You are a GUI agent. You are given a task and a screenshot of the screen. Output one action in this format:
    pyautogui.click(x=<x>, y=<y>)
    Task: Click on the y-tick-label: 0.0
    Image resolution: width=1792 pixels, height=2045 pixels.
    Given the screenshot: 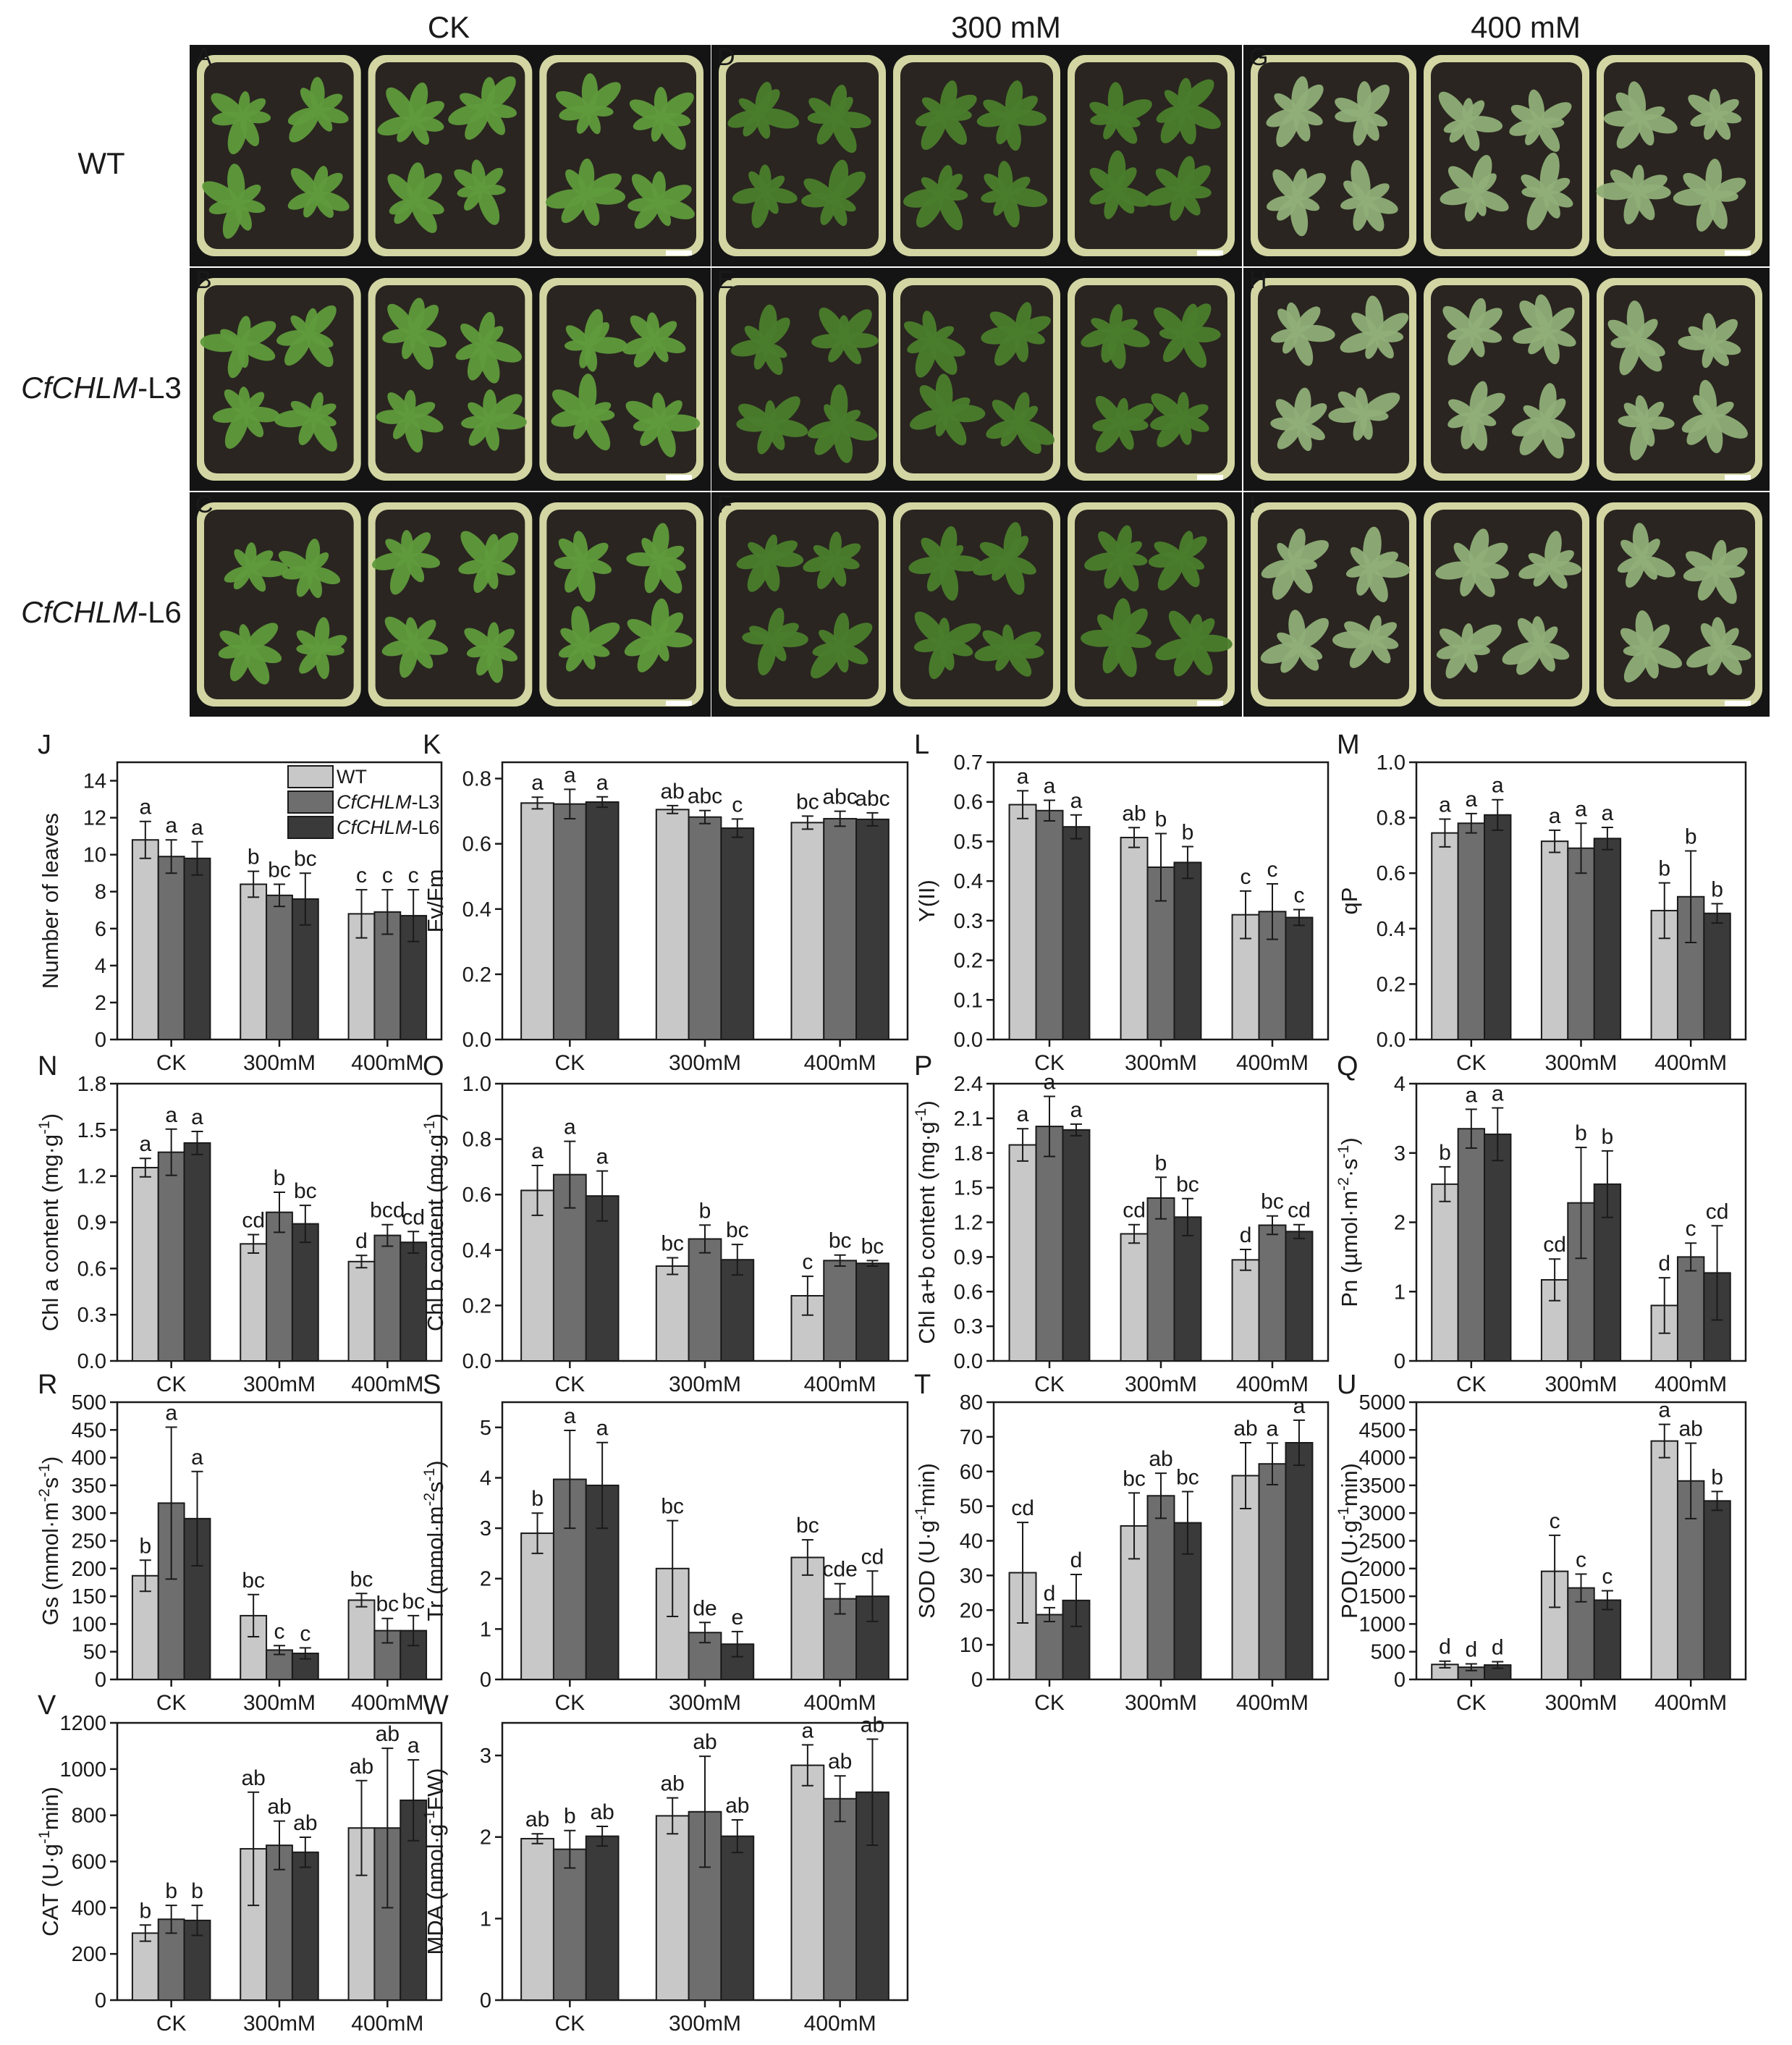 What is the action you would take?
    pyautogui.click(x=476, y=1361)
    